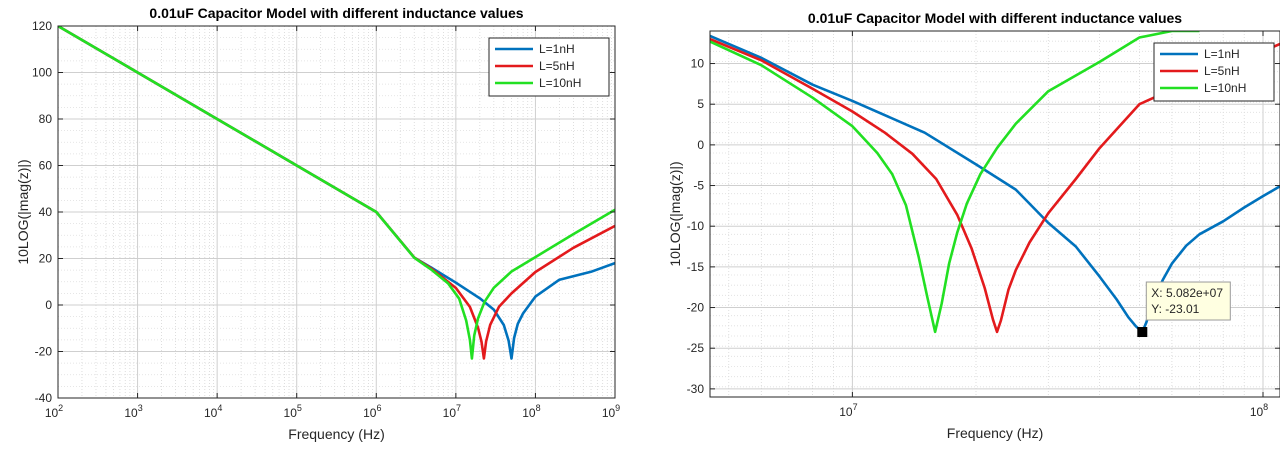 Image resolution: width=1280 pixels, height=452 pixels. Describe the element at coordinates (1187, 293) in the screenshot. I see `datatip-x-text: X: 5.082e+07` at that location.